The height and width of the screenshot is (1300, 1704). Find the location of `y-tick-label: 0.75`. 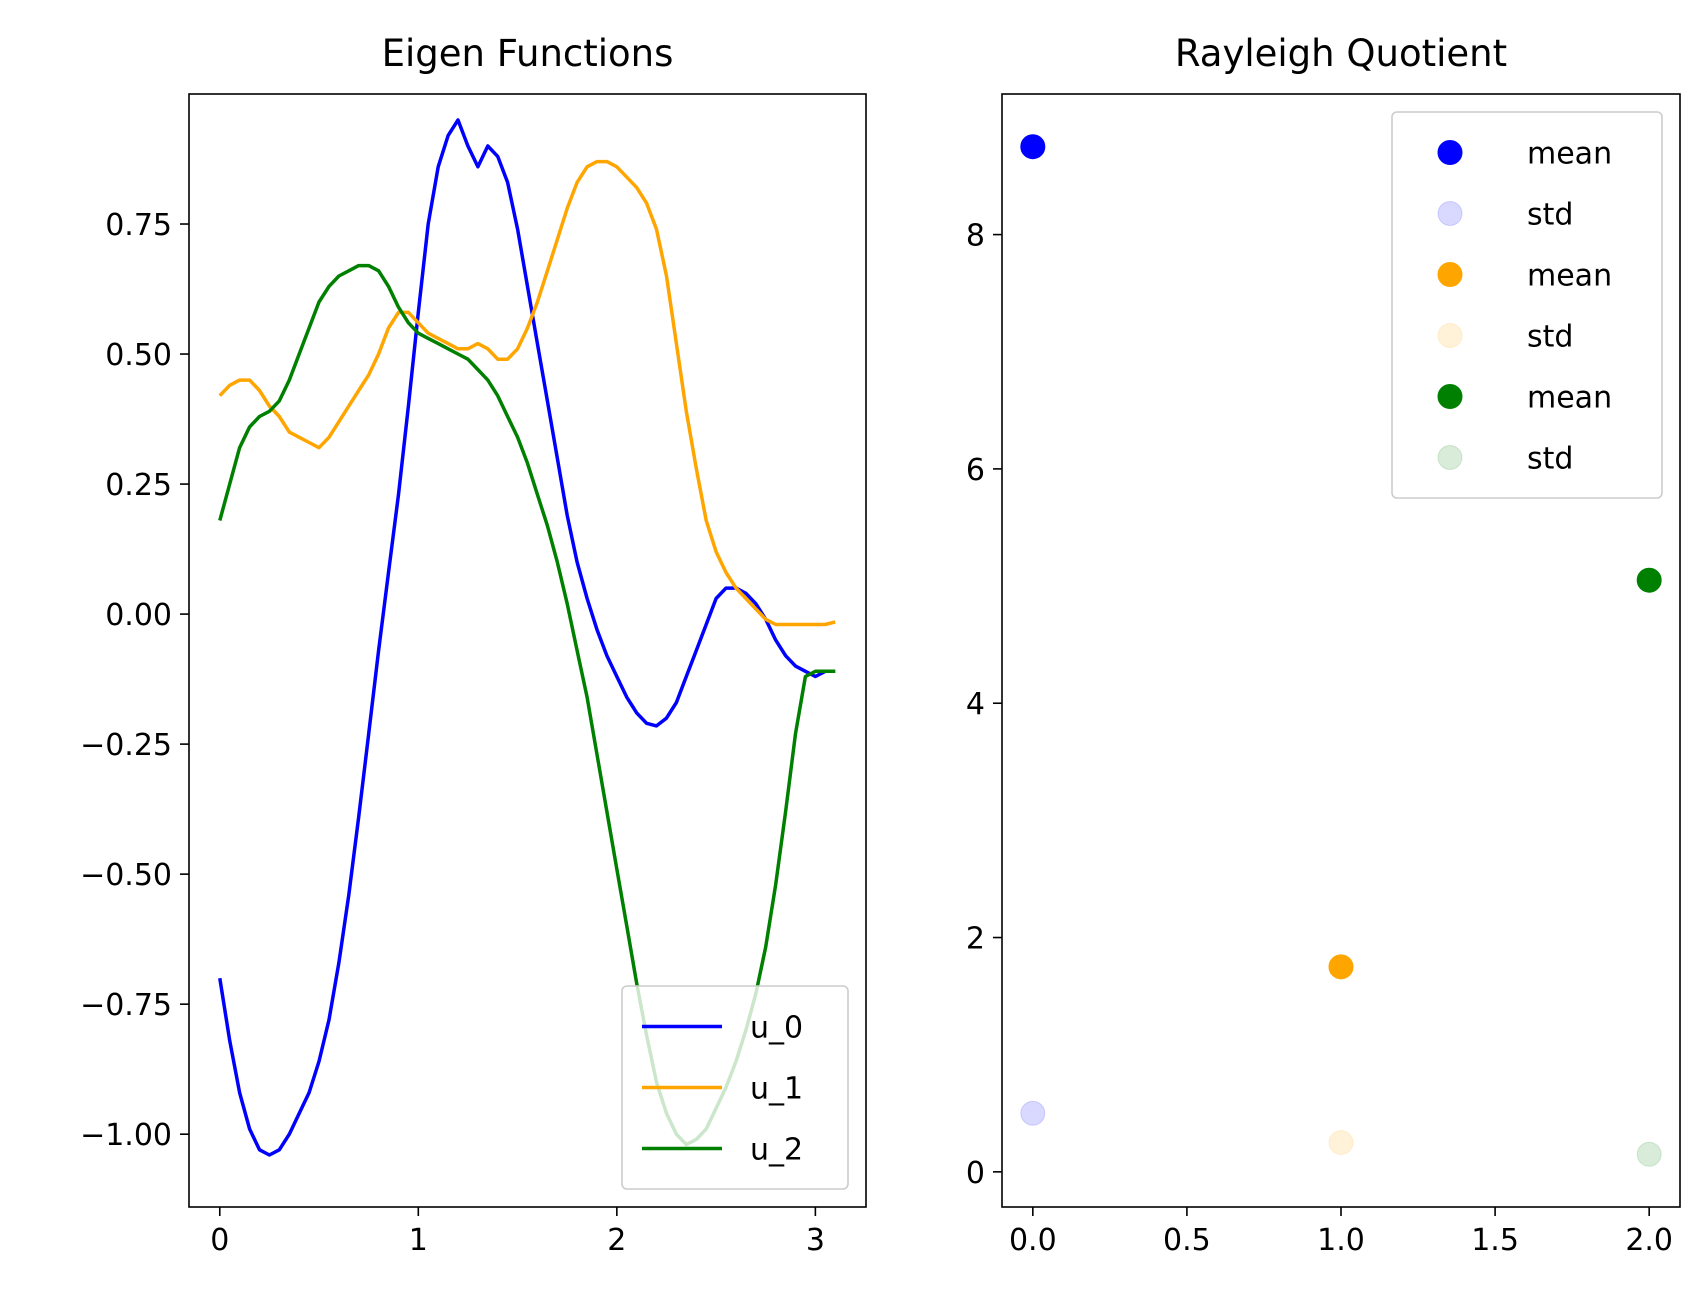

y-tick-label: 0.75 is located at coordinates (138, 225).